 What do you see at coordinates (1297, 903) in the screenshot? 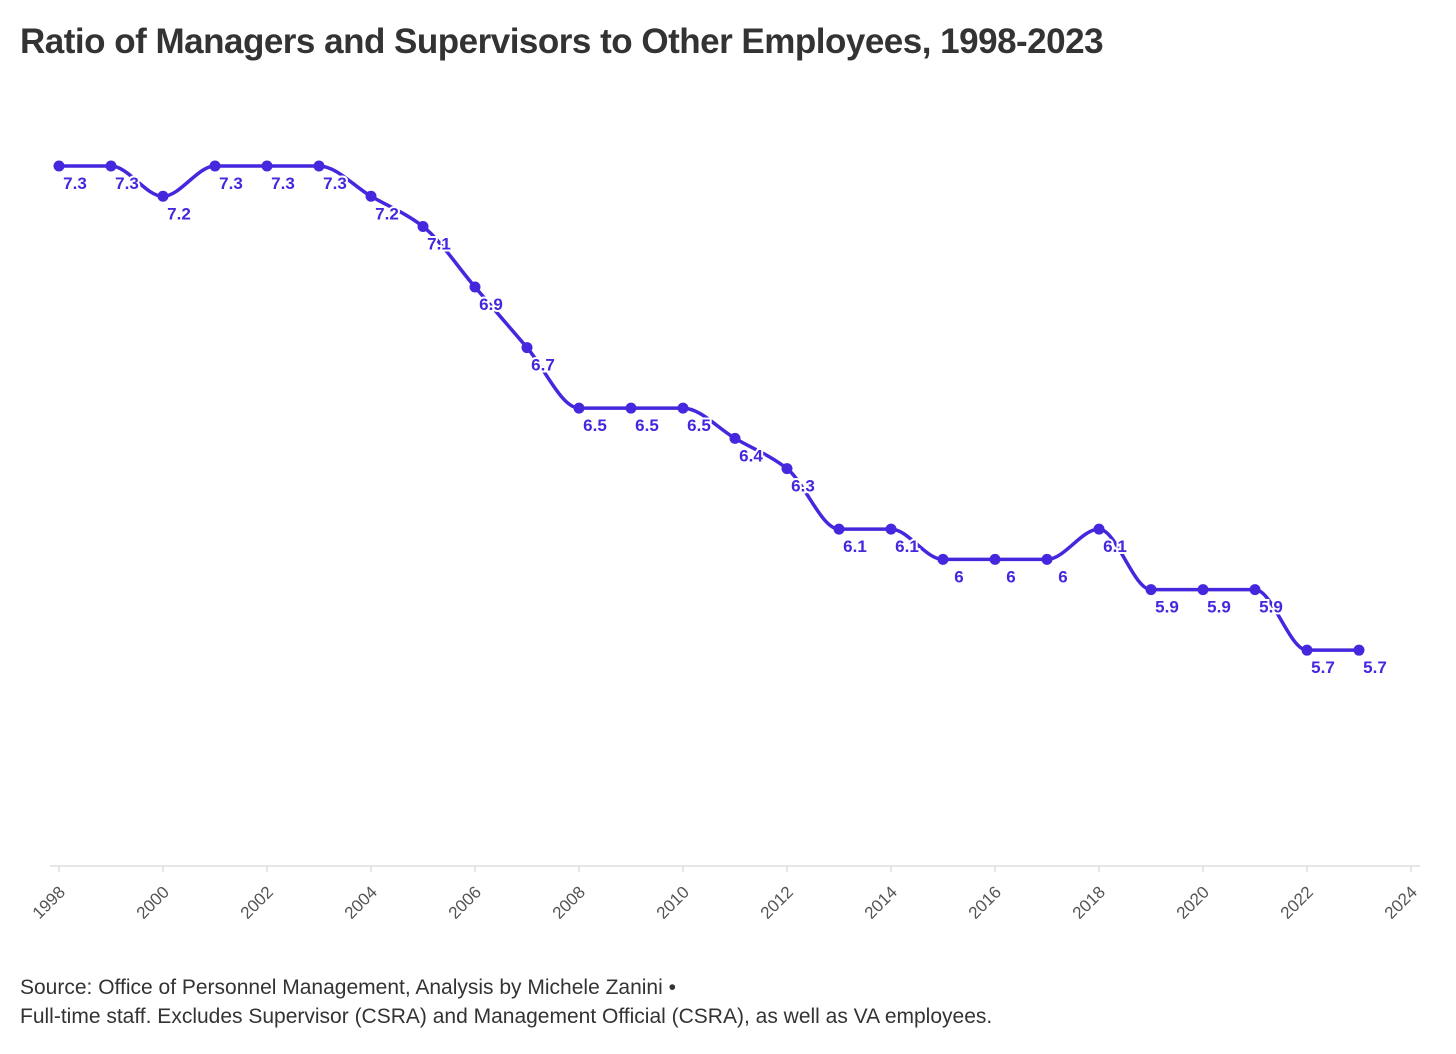
I see `x-tick-label: 2022` at bounding box center [1297, 903].